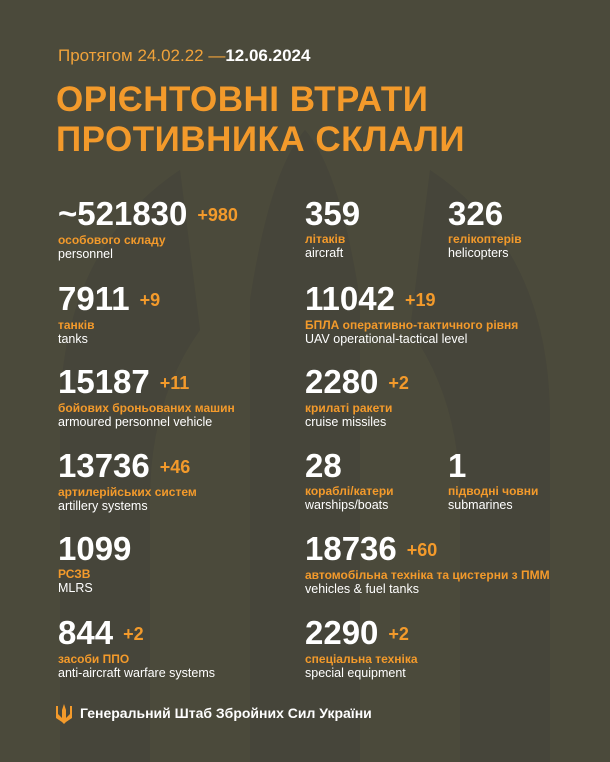  I want to click on label-ua: крилаті ракети, so click(349, 408).